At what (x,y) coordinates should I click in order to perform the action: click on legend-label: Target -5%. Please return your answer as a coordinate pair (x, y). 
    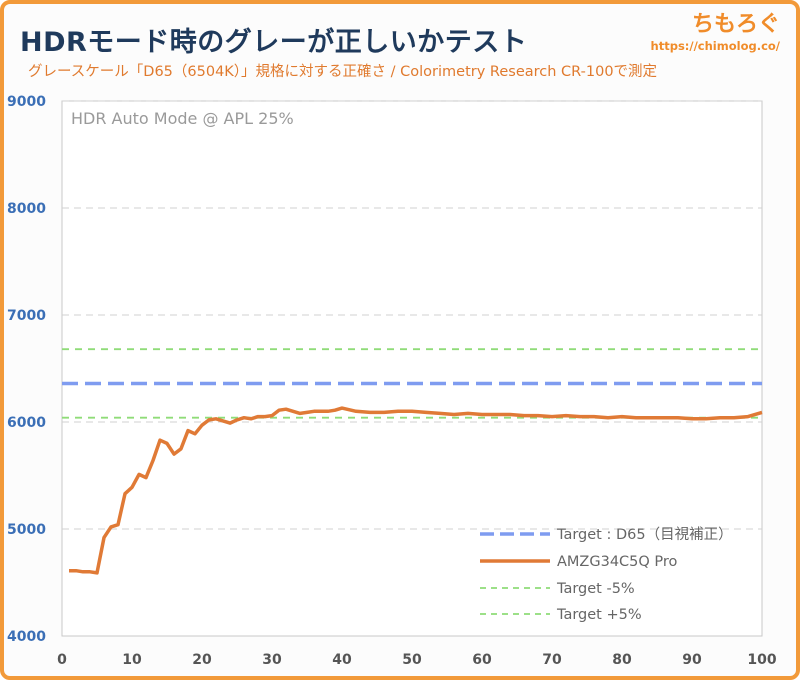
    Looking at the image, I should click on (595, 589).